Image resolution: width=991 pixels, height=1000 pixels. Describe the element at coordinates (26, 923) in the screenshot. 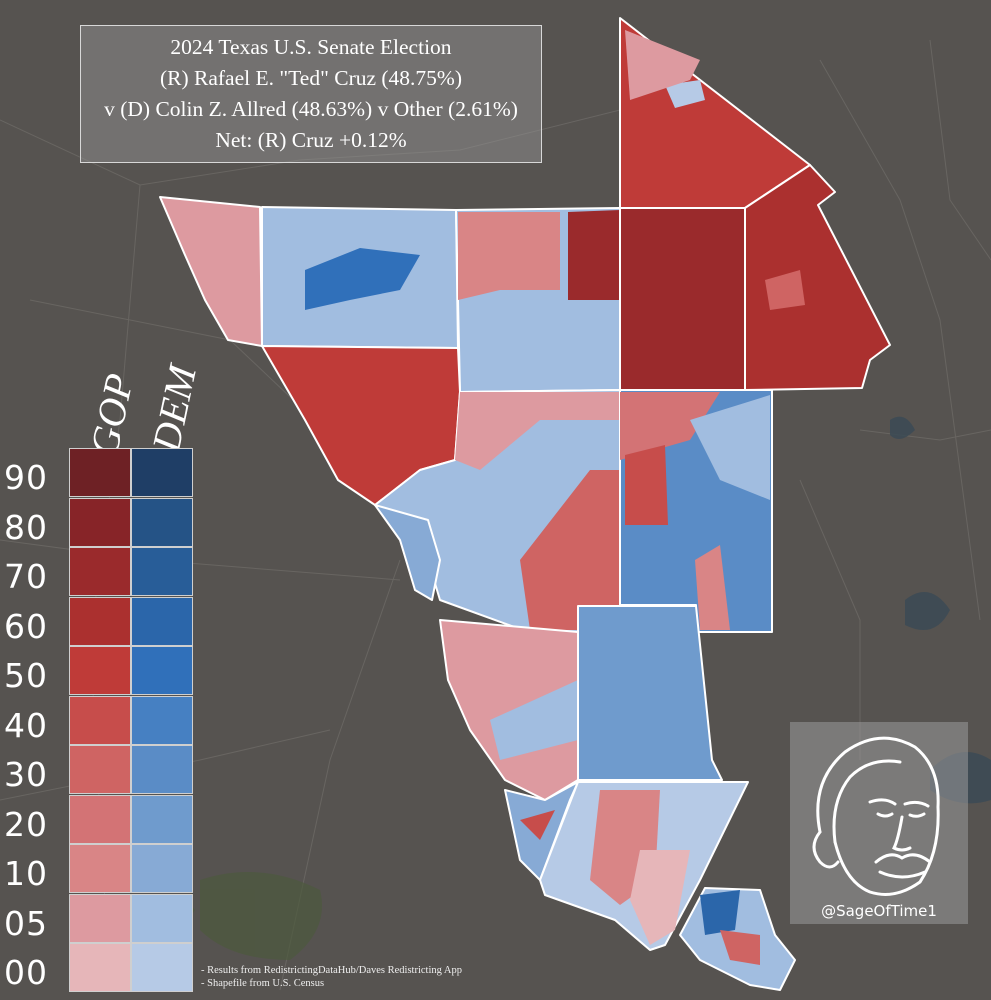

I see `legend-tick-label: 05` at that location.